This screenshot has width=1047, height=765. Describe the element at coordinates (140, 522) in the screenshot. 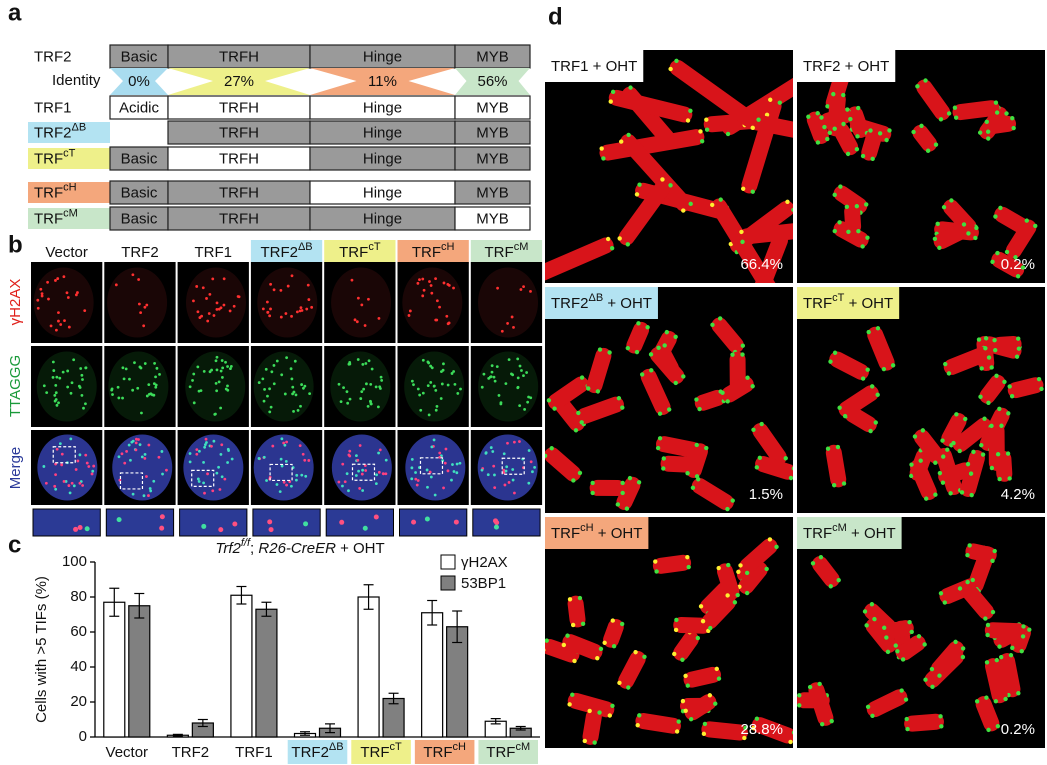

I see `inset` at that location.